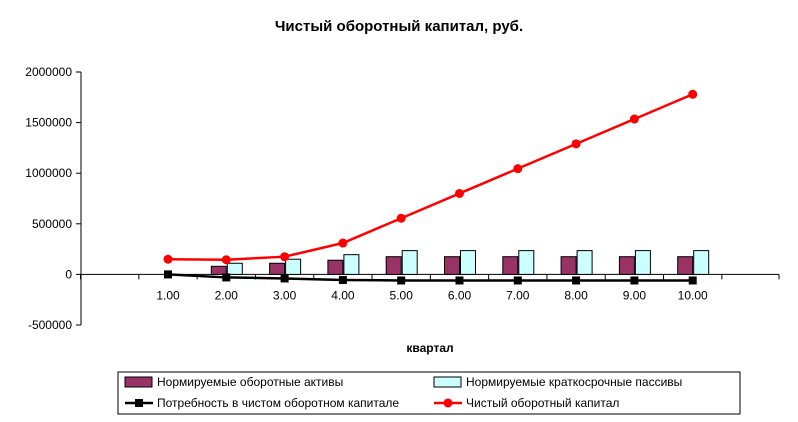  I want to click on x-tick-label: 8.00, so click(576, 295).